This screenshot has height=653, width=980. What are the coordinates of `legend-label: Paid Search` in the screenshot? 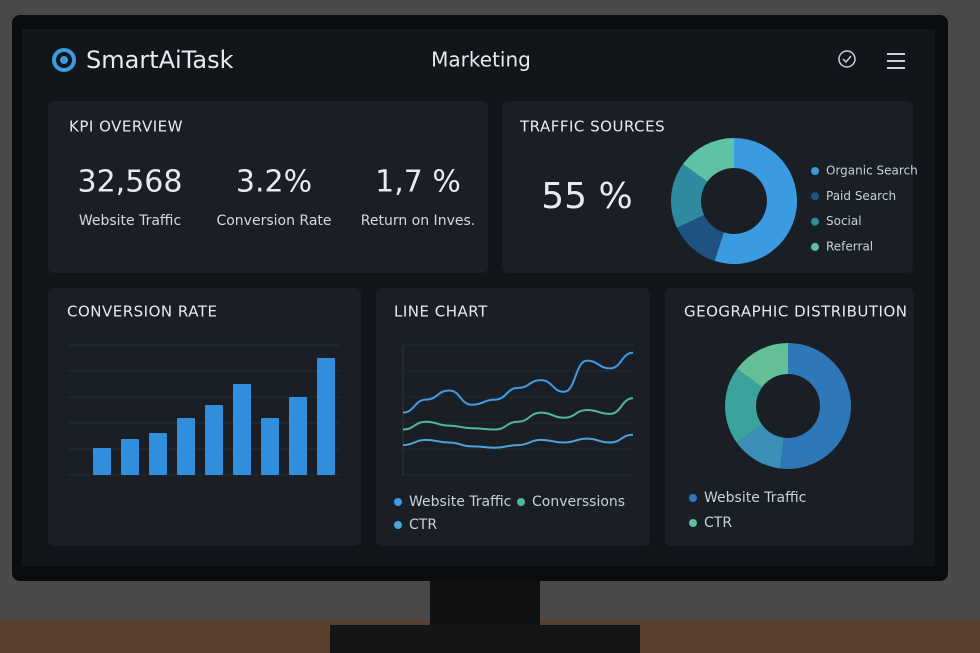 It's located at (861, 196).